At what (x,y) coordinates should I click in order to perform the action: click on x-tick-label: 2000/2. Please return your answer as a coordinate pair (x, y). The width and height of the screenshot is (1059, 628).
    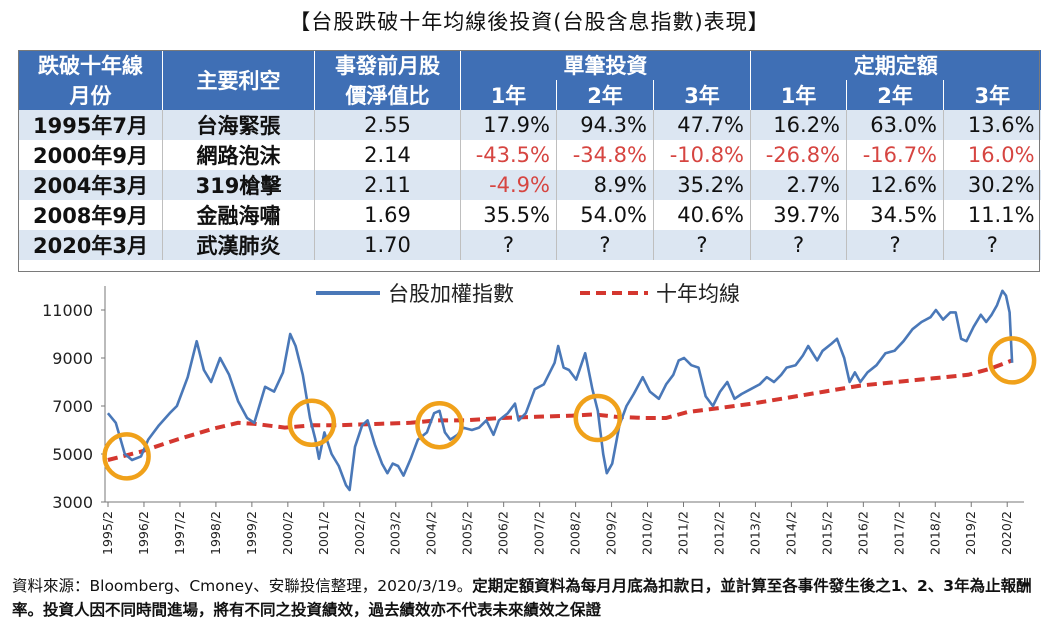
    Looking at the image, I should click on (287, 533).